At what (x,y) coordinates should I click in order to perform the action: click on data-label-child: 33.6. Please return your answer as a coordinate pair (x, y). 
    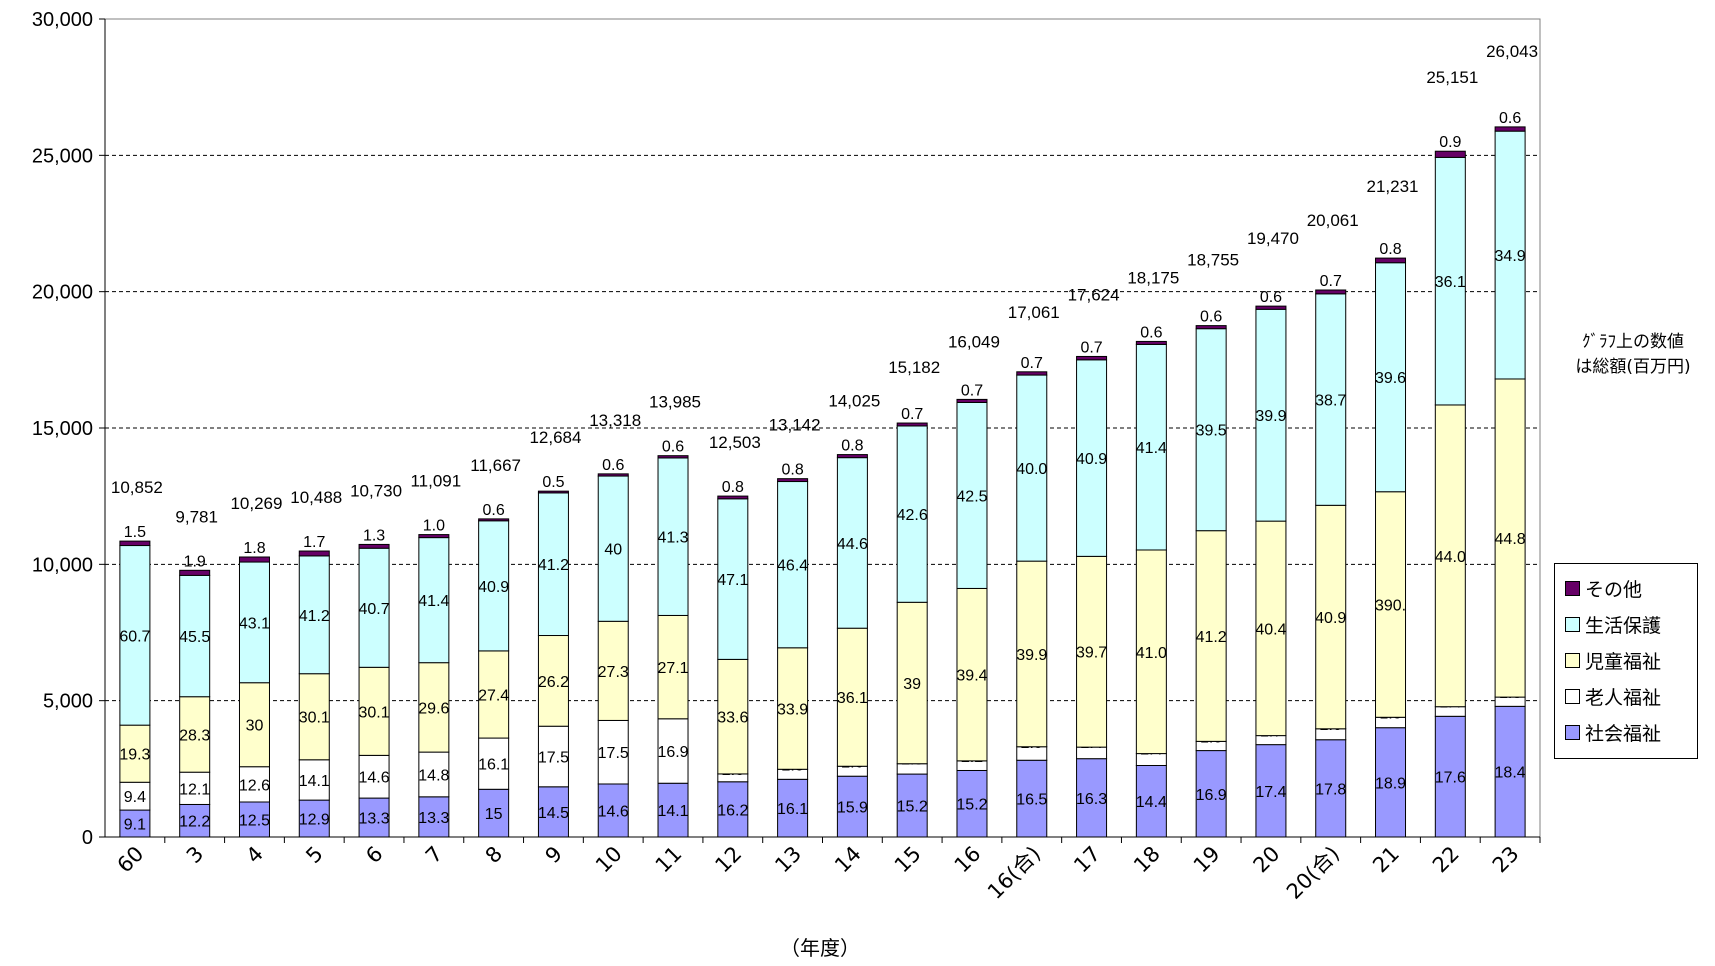
    Looking at the image, I should click on (732, 718).